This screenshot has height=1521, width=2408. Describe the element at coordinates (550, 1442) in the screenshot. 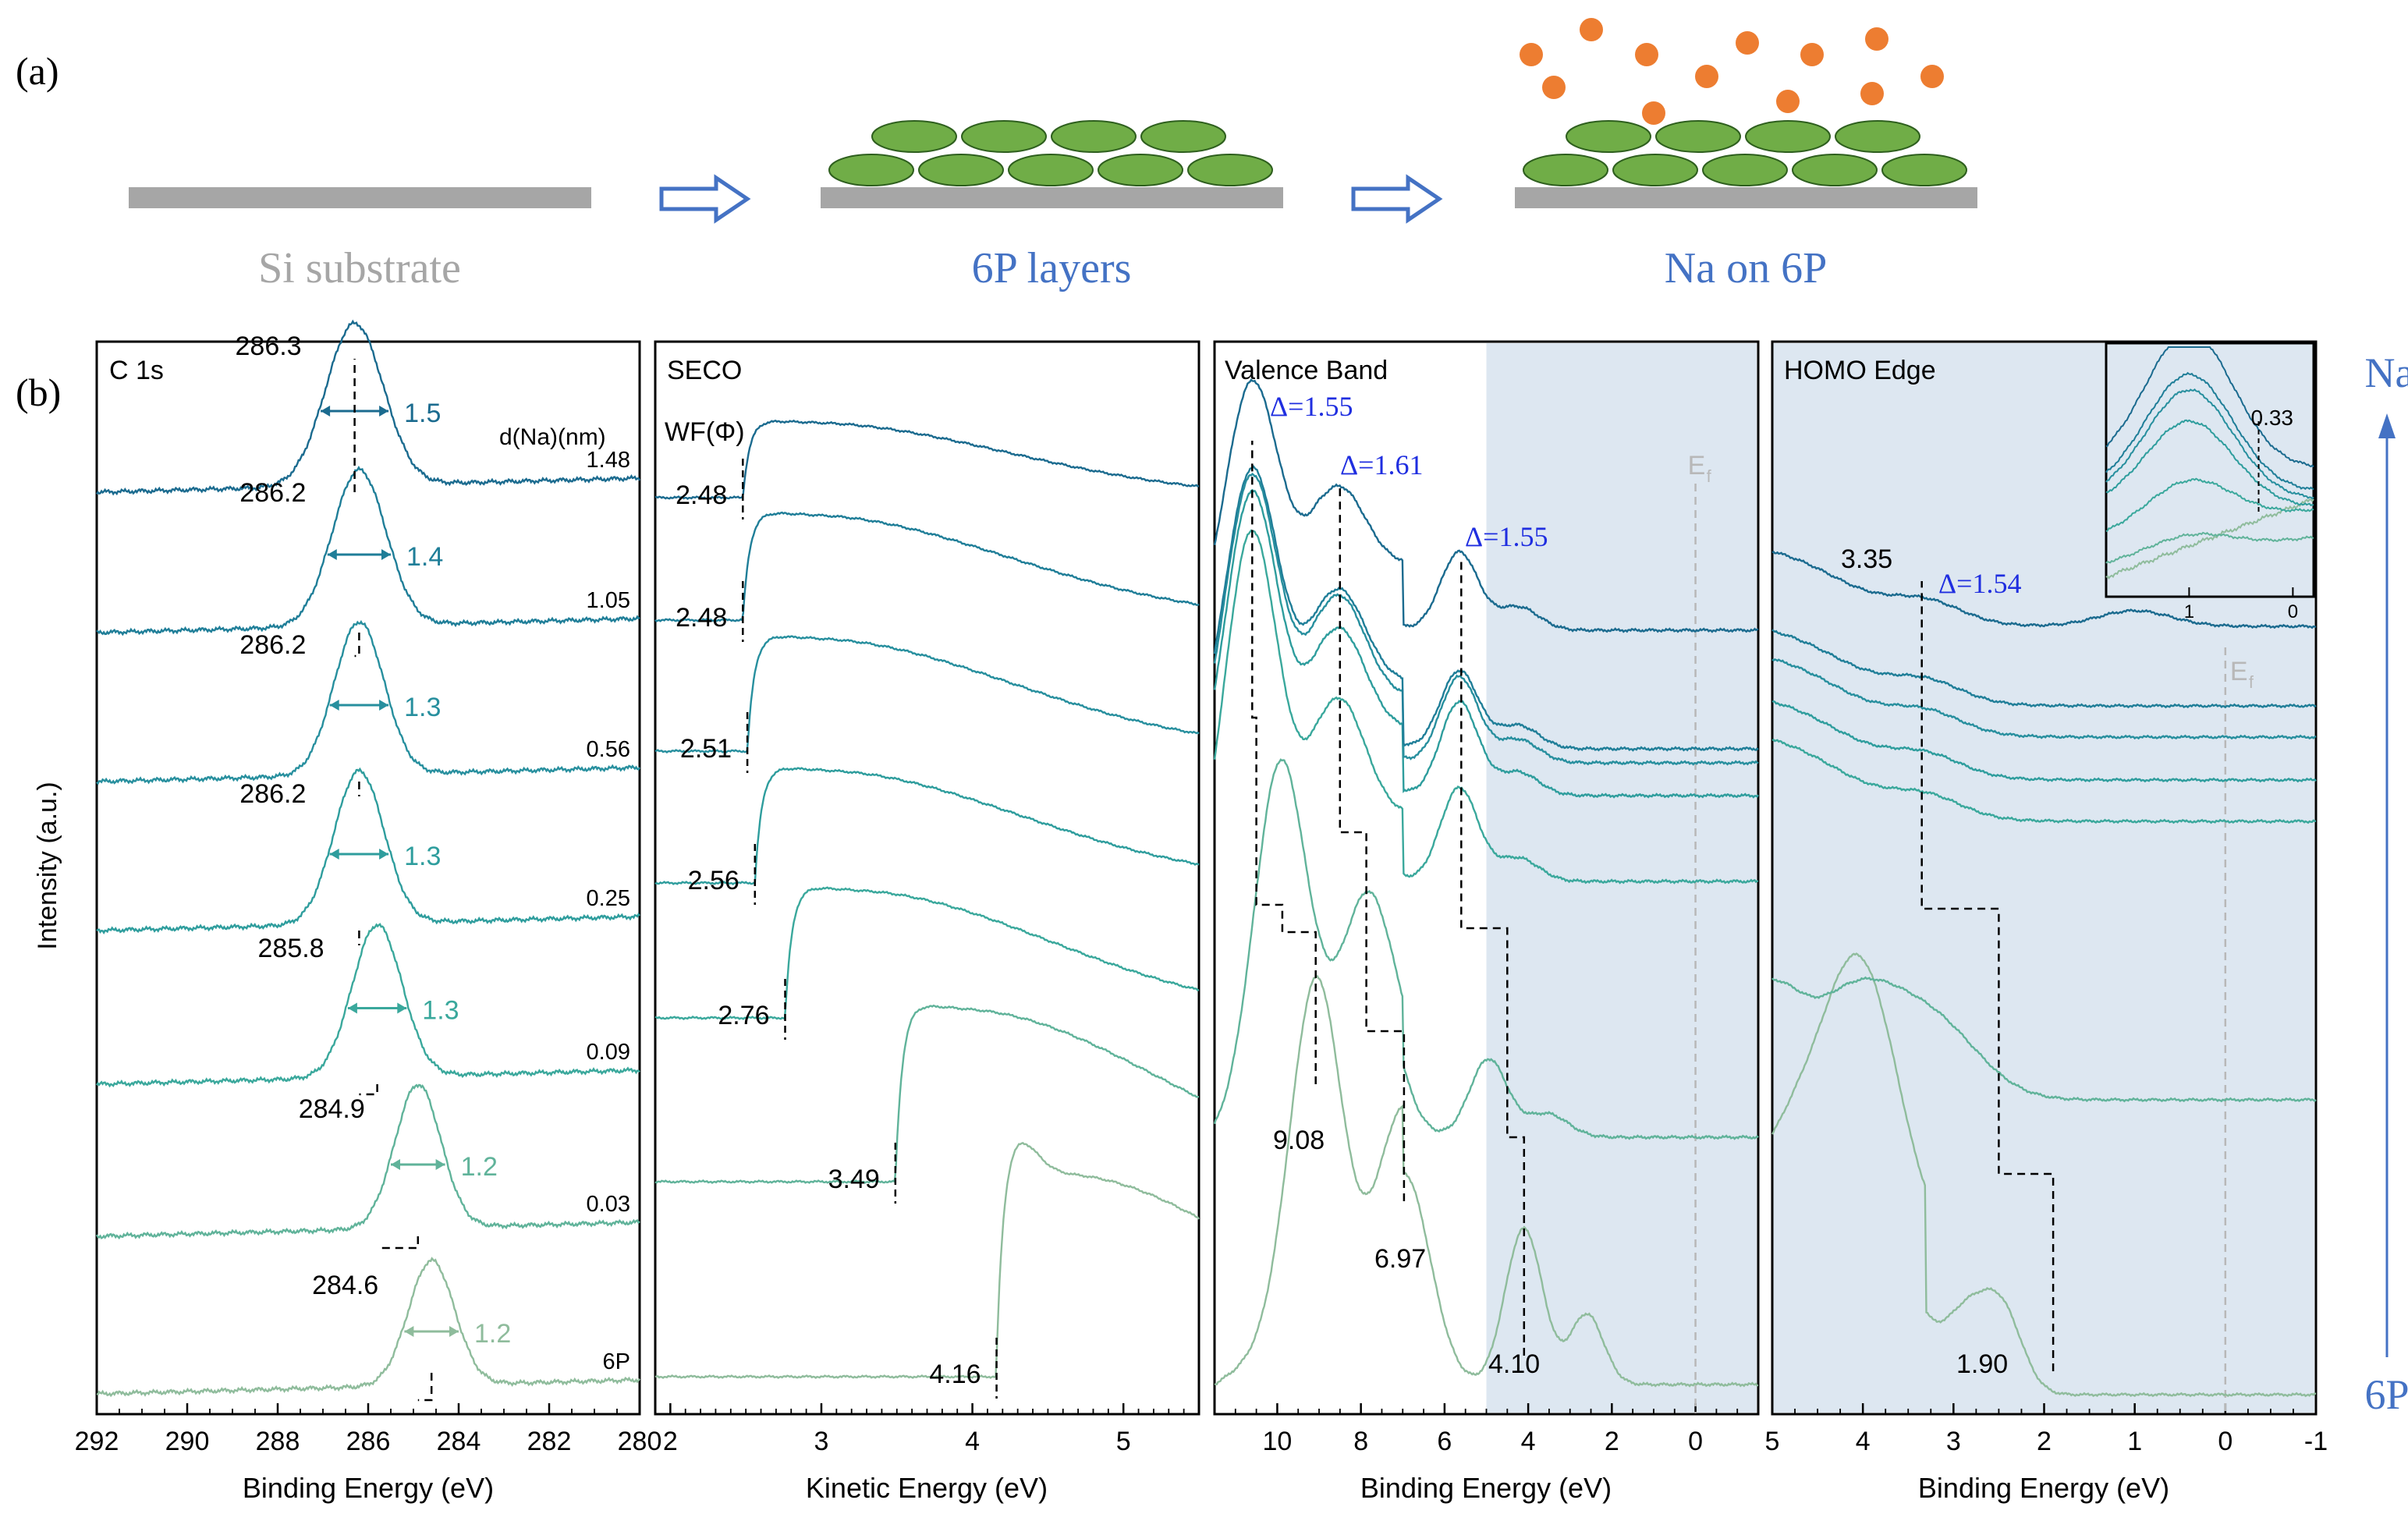

I see `x-tick-label: 282` at that location.